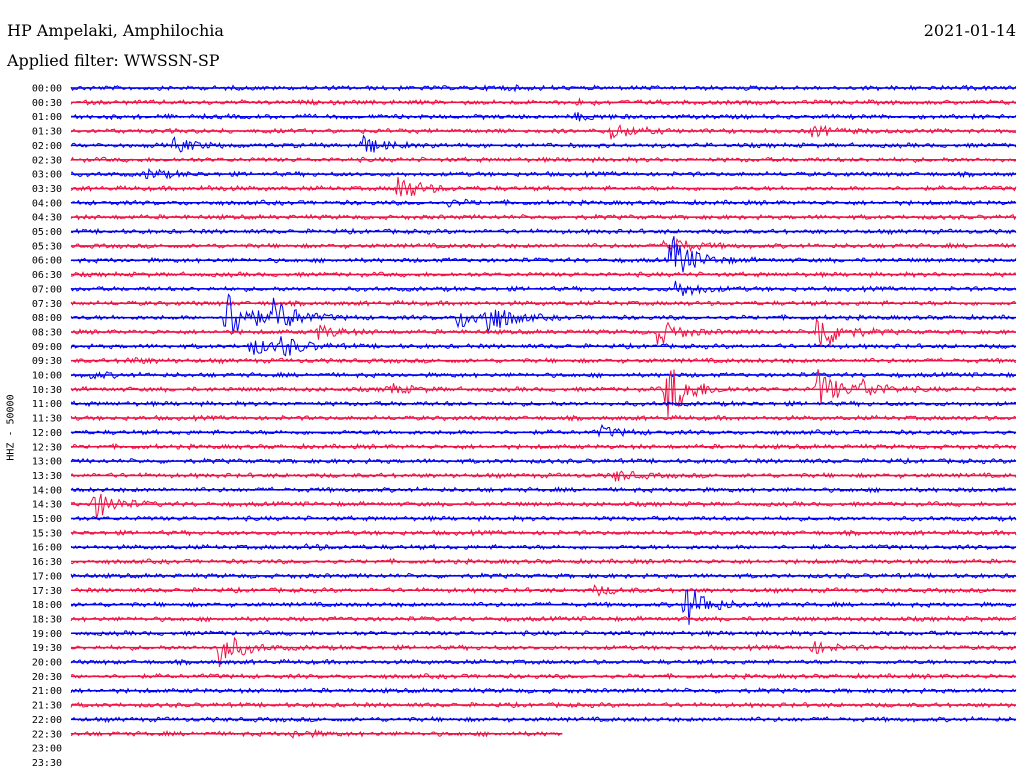  What do you see at coordinates (47, 533) in the screenshot?
I see `tick-label: 15:30` at bounding box center [47, 533].